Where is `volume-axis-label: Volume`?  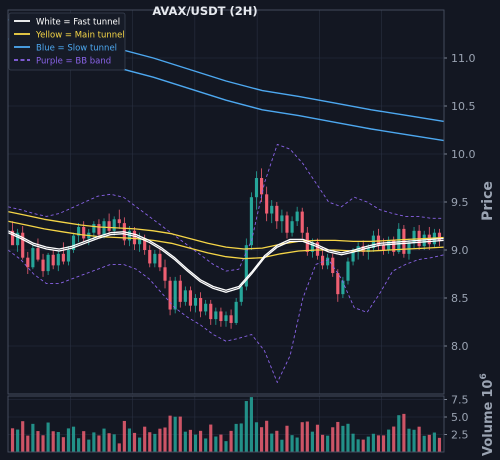
volume-axis-label: Volume is located at coordinates (488, 428).